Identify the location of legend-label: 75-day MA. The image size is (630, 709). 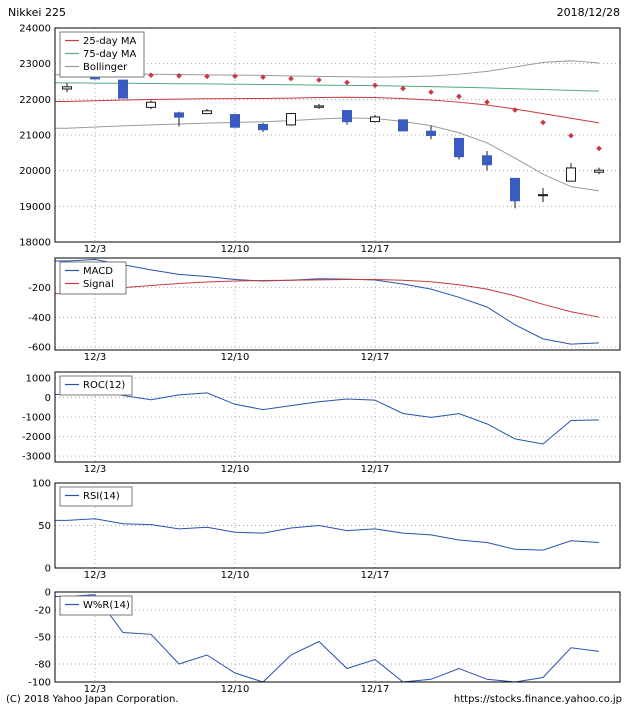
(110, 54).